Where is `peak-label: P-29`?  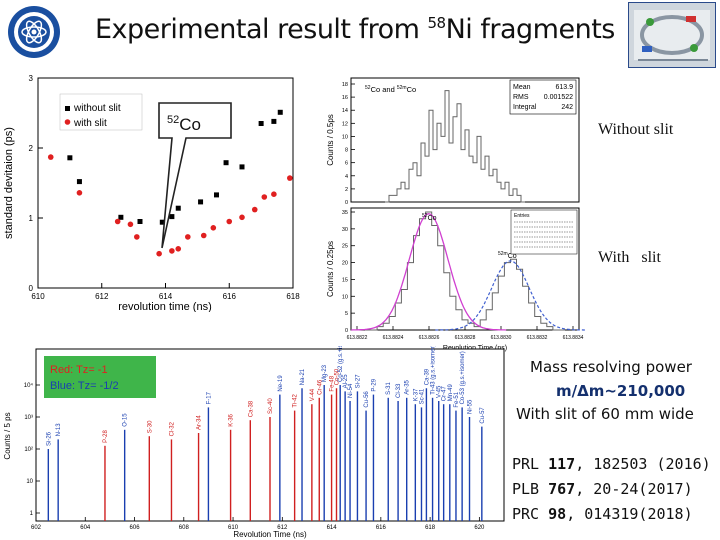 peak-label: P-29 is located at coordinates (374, 384).